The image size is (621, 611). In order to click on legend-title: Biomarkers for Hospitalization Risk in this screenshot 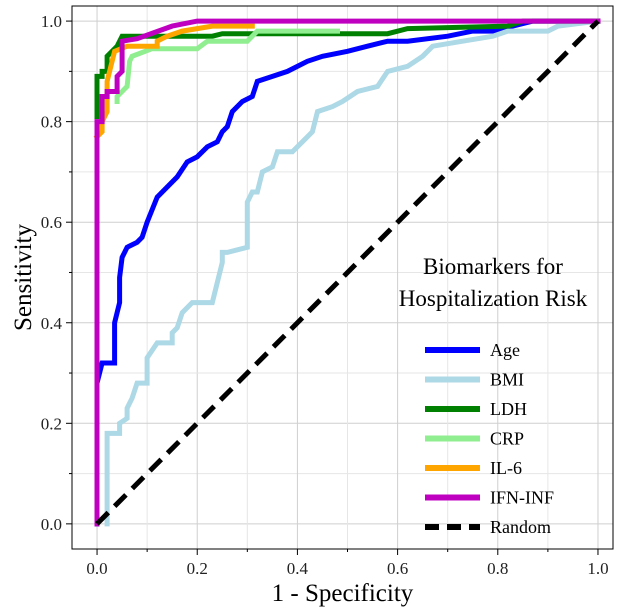, I will do `click(493, 282)`.